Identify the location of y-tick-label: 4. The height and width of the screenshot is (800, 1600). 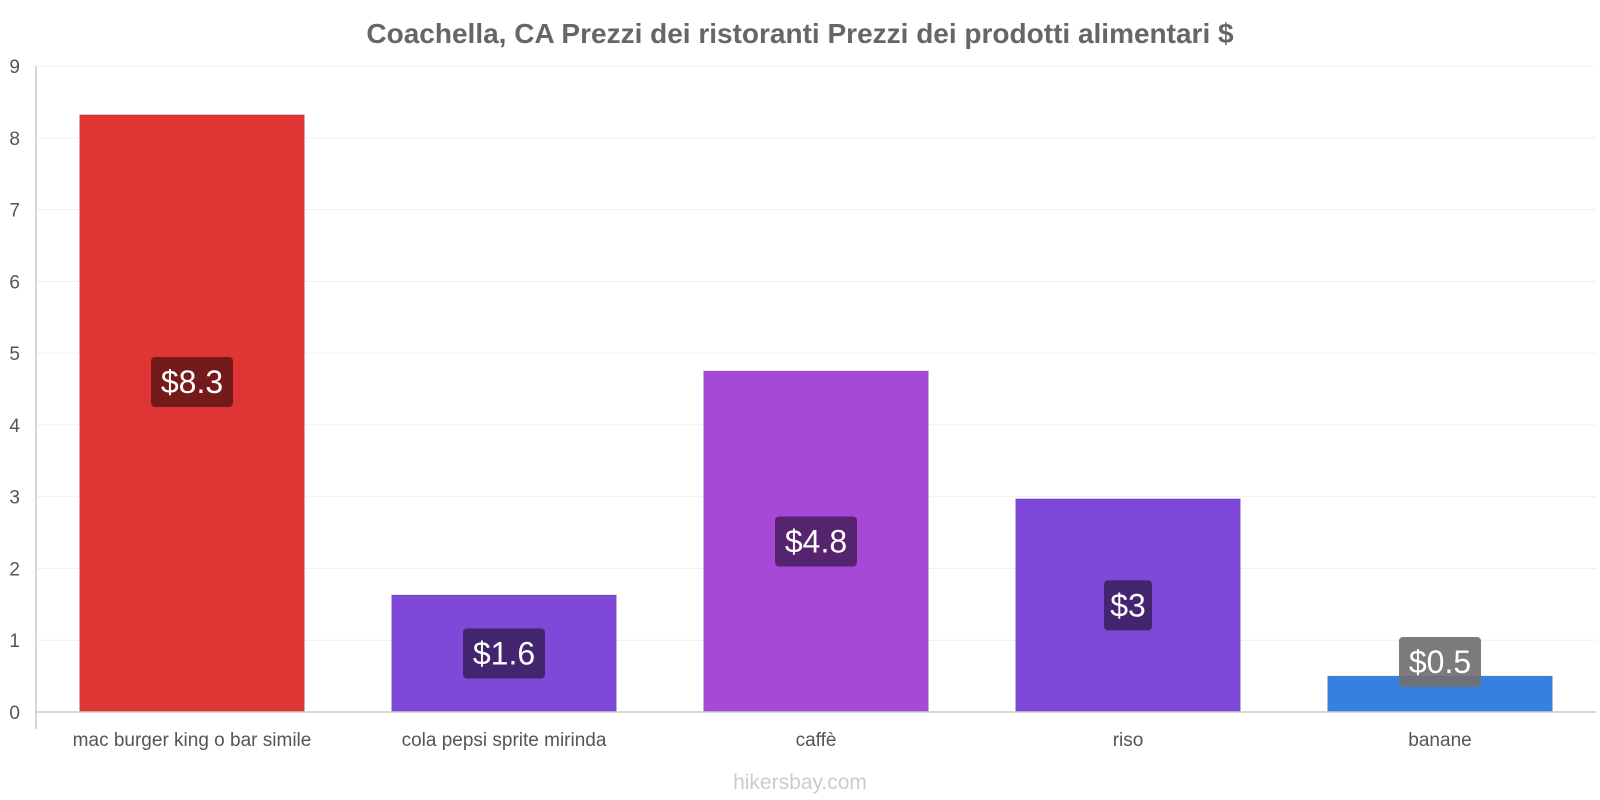
(14, 426).